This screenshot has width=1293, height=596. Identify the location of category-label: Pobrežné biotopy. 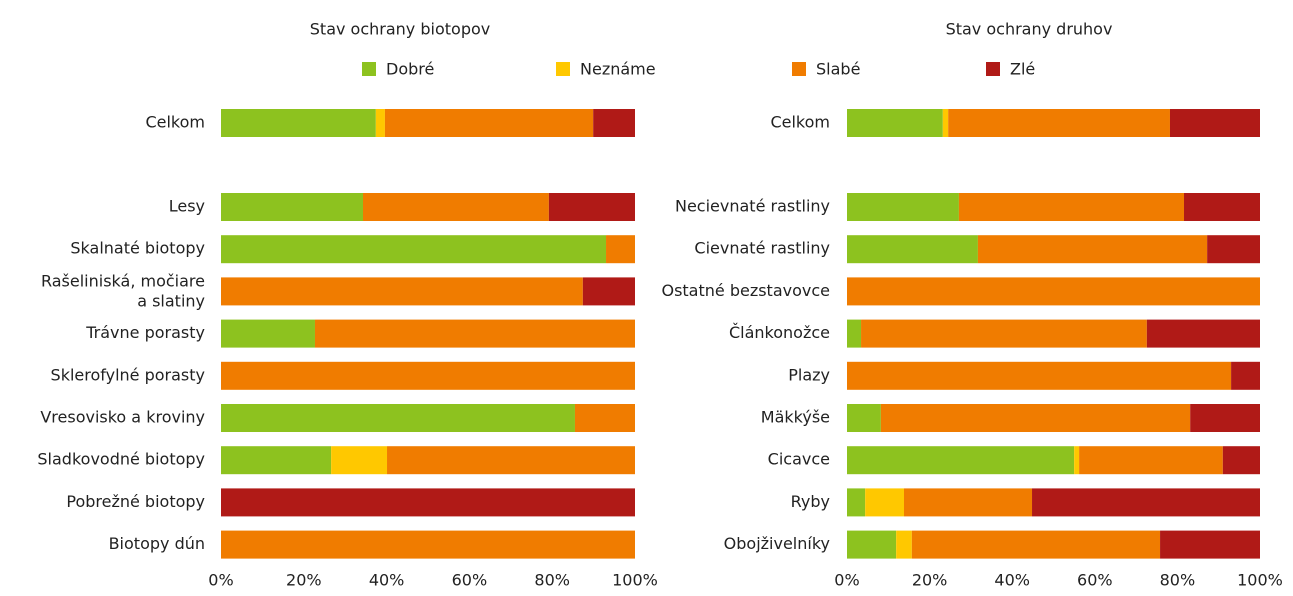
(135, 501).